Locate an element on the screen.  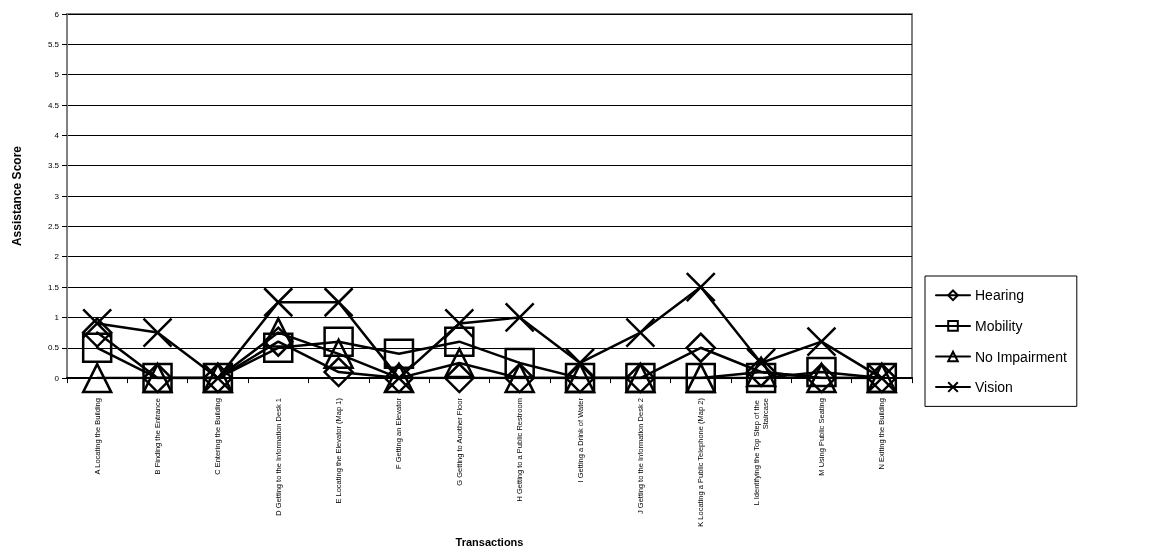
y-tick-label: 1.5 is located at coordinates (53, 287).